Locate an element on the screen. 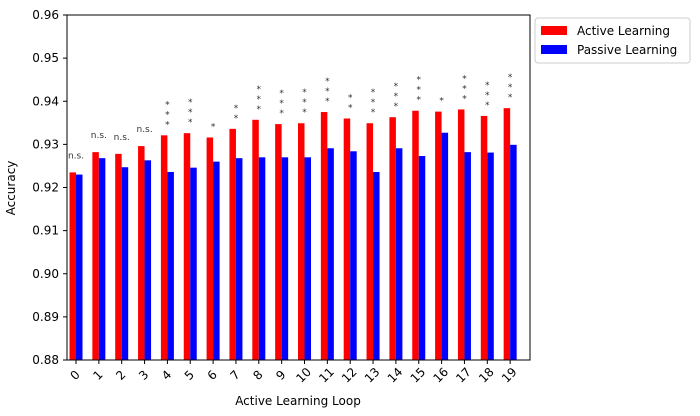 This screenshot has height=416, width=700. x-tick-label: 18 is located at coordinates (486, 375).